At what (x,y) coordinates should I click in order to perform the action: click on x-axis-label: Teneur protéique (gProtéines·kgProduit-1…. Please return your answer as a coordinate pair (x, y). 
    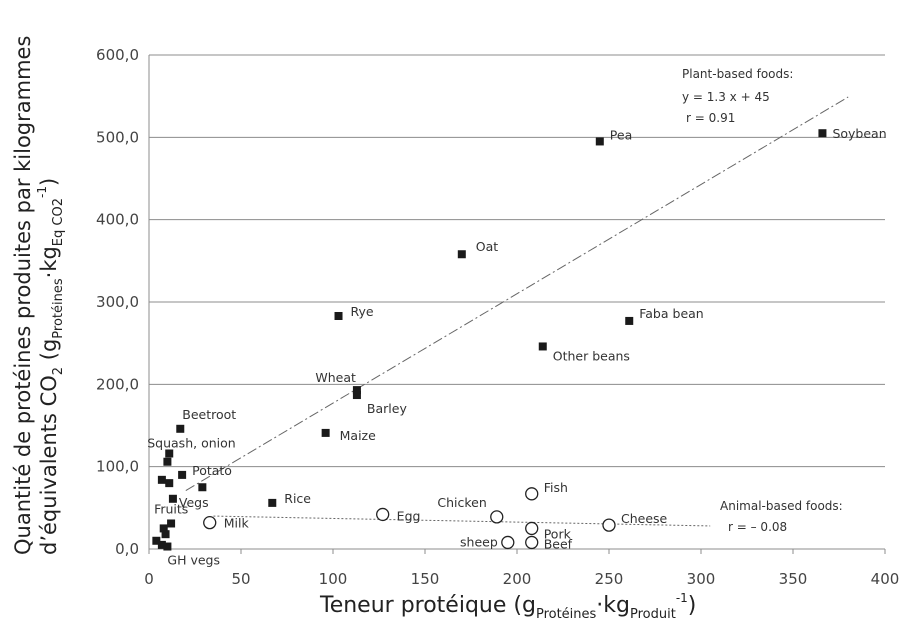
    Looking at the image, I should click on (507, 606).